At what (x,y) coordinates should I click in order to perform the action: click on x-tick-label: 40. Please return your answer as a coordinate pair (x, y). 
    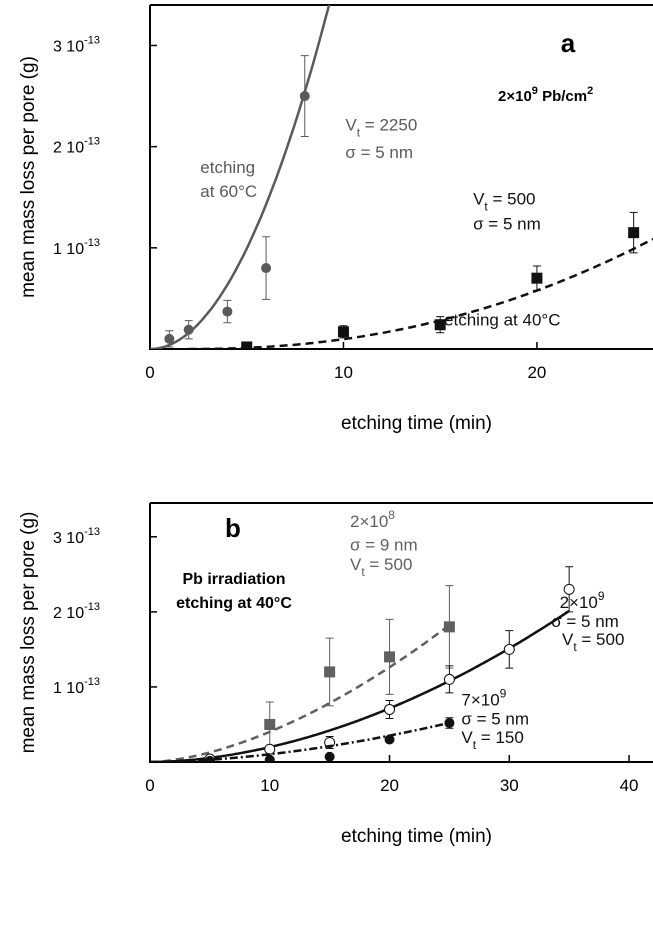
    Looking at the image, I should click on (629, 785).